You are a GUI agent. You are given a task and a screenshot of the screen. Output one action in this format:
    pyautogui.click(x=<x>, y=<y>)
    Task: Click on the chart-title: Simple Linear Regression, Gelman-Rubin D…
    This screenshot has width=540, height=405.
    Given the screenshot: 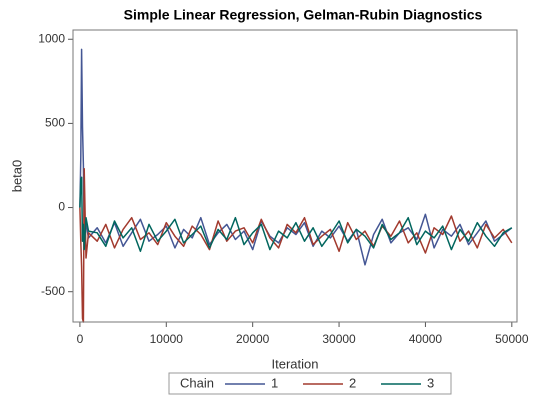 What is the action you would take?
    pyautogui.click(x=303, y=15)
    